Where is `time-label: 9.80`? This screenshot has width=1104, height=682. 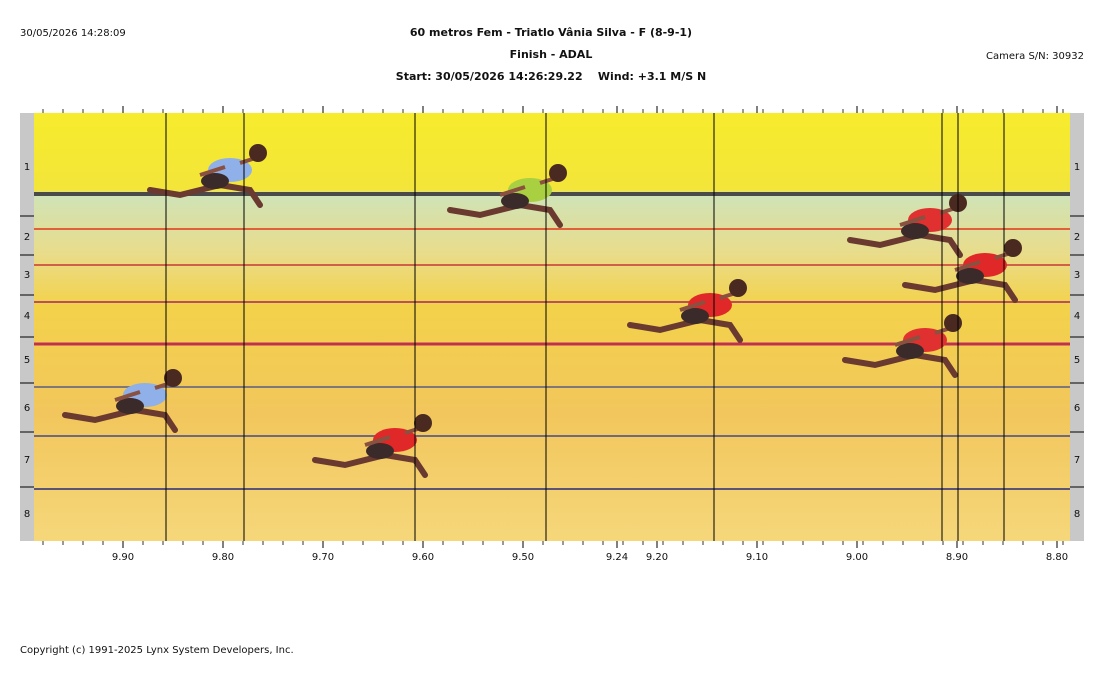 time-label: 9.80 is located at coordinates (223, 557).